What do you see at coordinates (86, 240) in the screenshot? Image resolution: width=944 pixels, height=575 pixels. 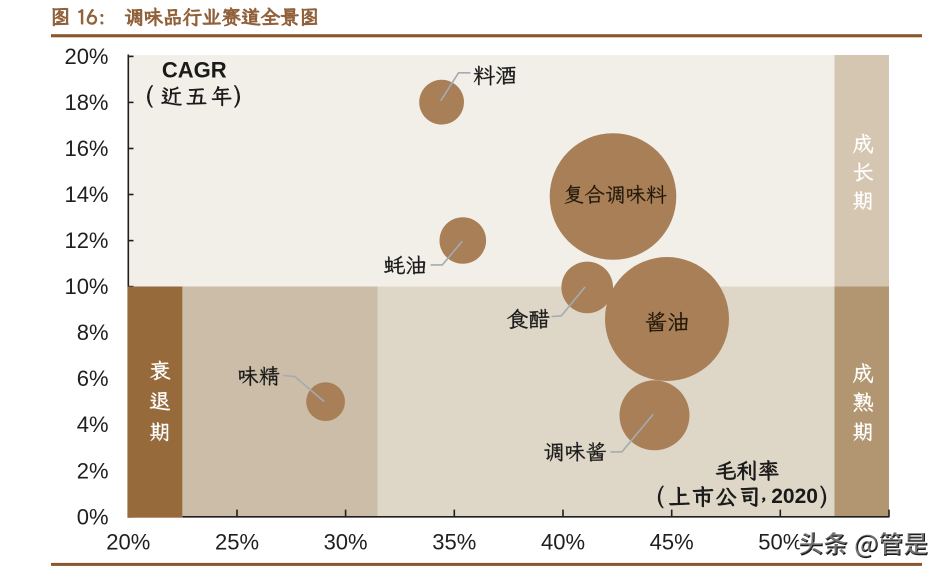 I see `svg-text: 12%` at bounding box center [86, 240].